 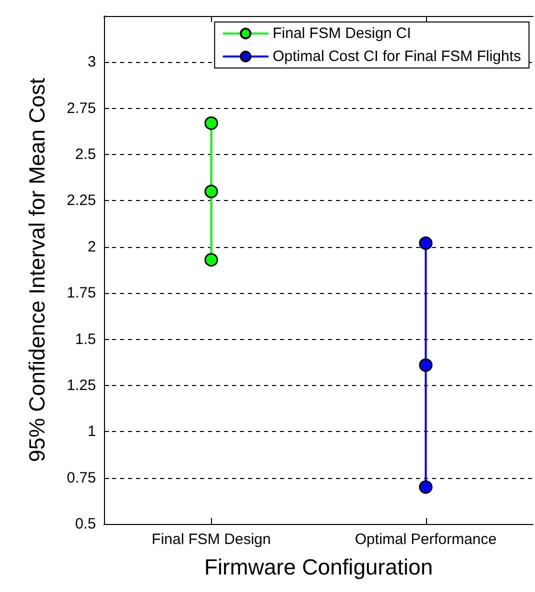 What do you see at coordinates (425, 539) in the screenshot?
I see `x-tick-label: Optimal Performance` at bounding box center [425, 539].